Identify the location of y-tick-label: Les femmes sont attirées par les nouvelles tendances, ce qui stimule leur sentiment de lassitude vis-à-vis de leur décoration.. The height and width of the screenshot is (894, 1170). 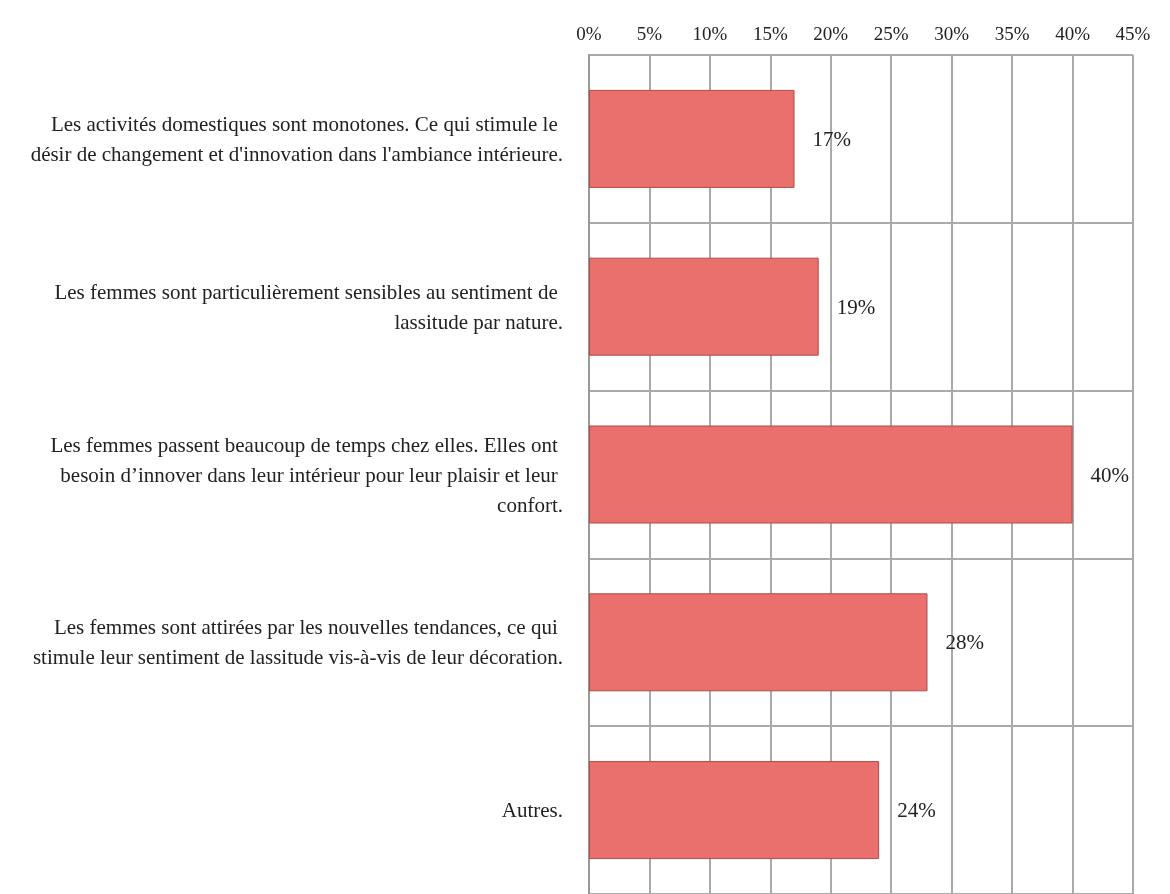
(297, 642).